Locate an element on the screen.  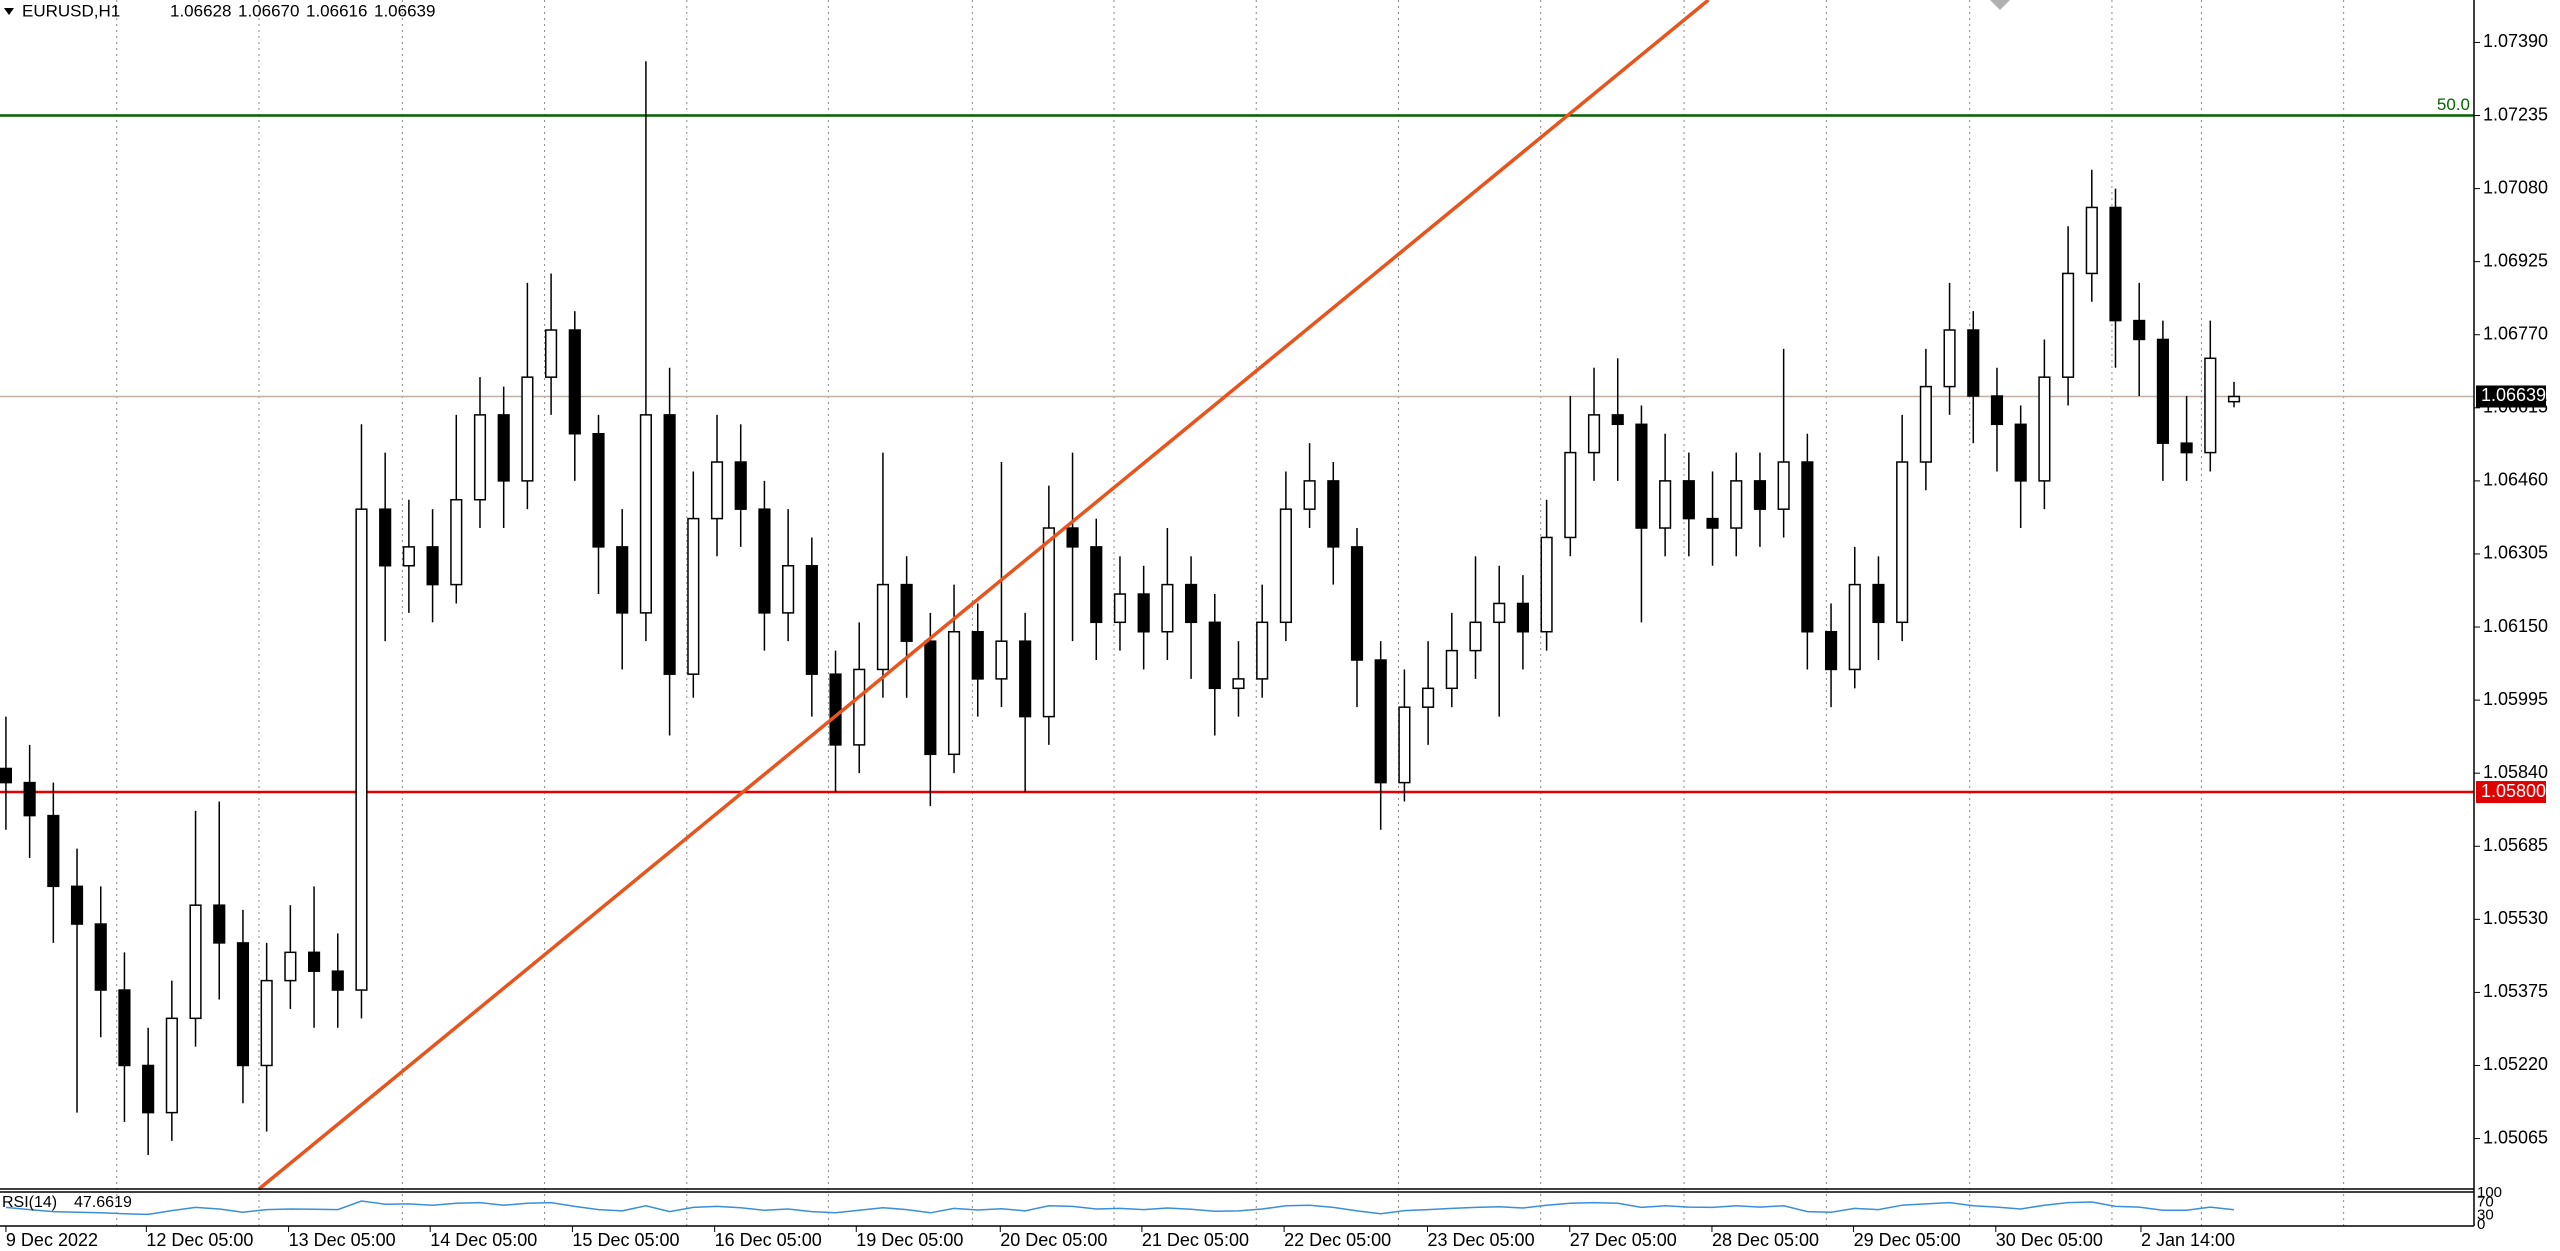
x-tick-label: 19 Dec 05:00 is located at coordinates (909, 1240).